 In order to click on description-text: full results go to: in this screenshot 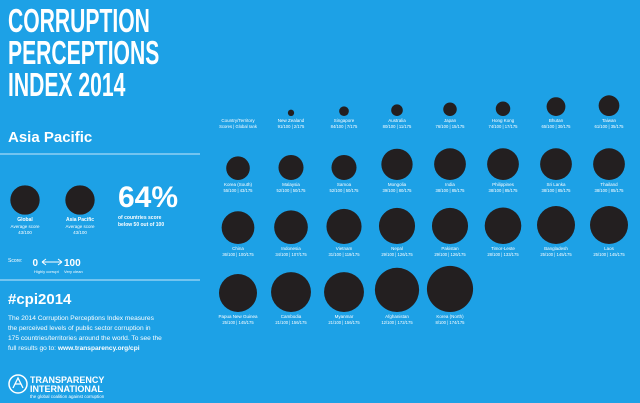, I will do `click(32, 348)`.